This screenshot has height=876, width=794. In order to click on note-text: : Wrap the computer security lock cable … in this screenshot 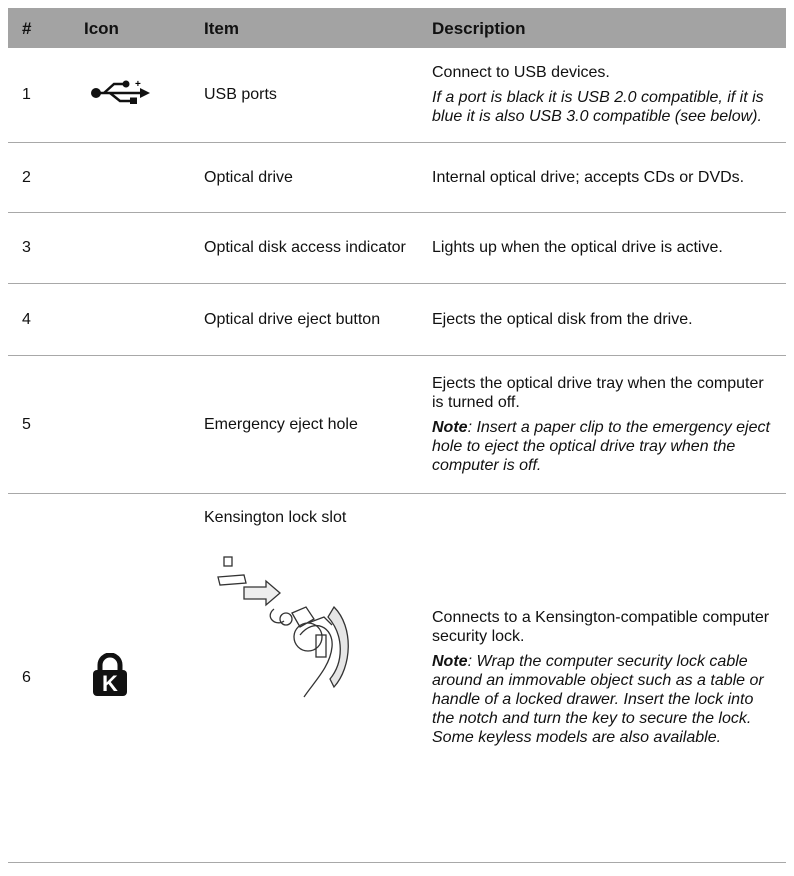, I will do `click(598, 699)`.